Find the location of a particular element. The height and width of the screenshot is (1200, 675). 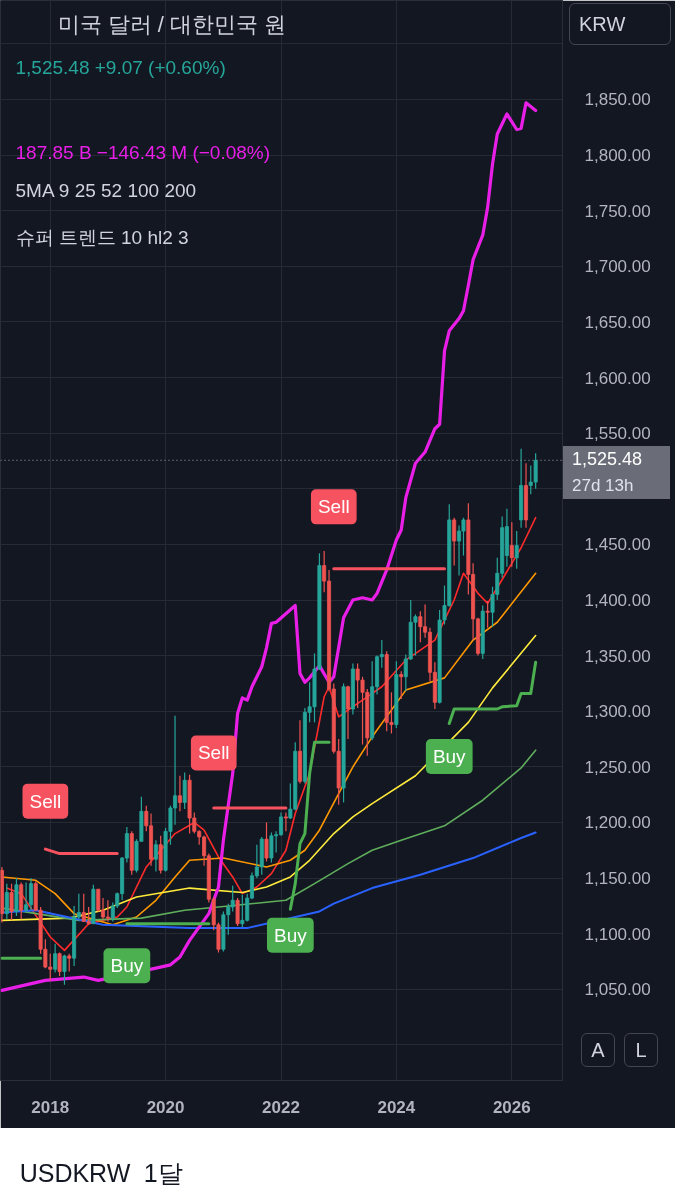

y-tick-label: 1,850.00 is located at coordinates (617, 100).